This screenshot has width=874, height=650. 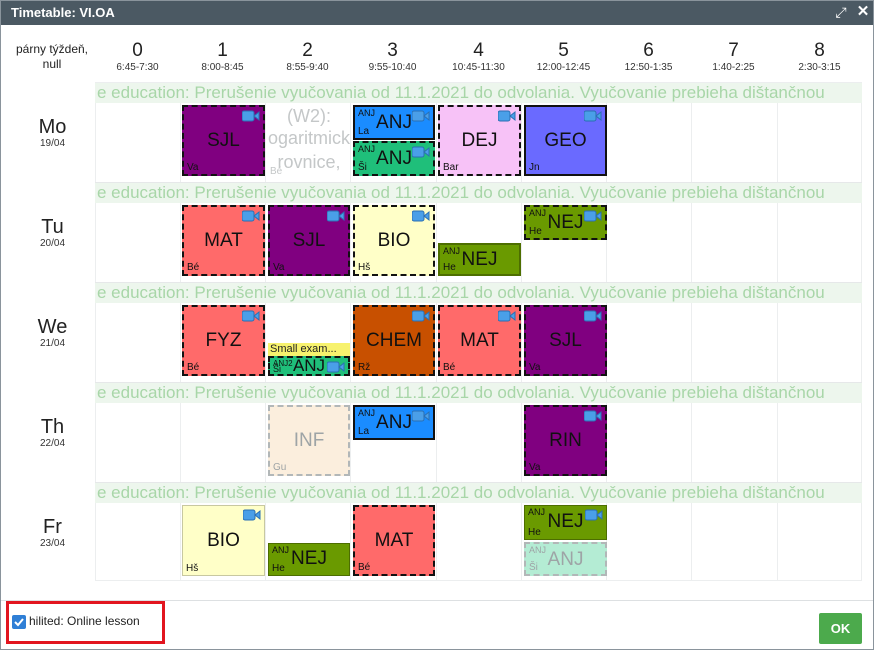 What do you see at coordinates (563, 56) in the screenshot?
I see `period-header: 5 12:00-12:45` at bounding box center [563, 56].